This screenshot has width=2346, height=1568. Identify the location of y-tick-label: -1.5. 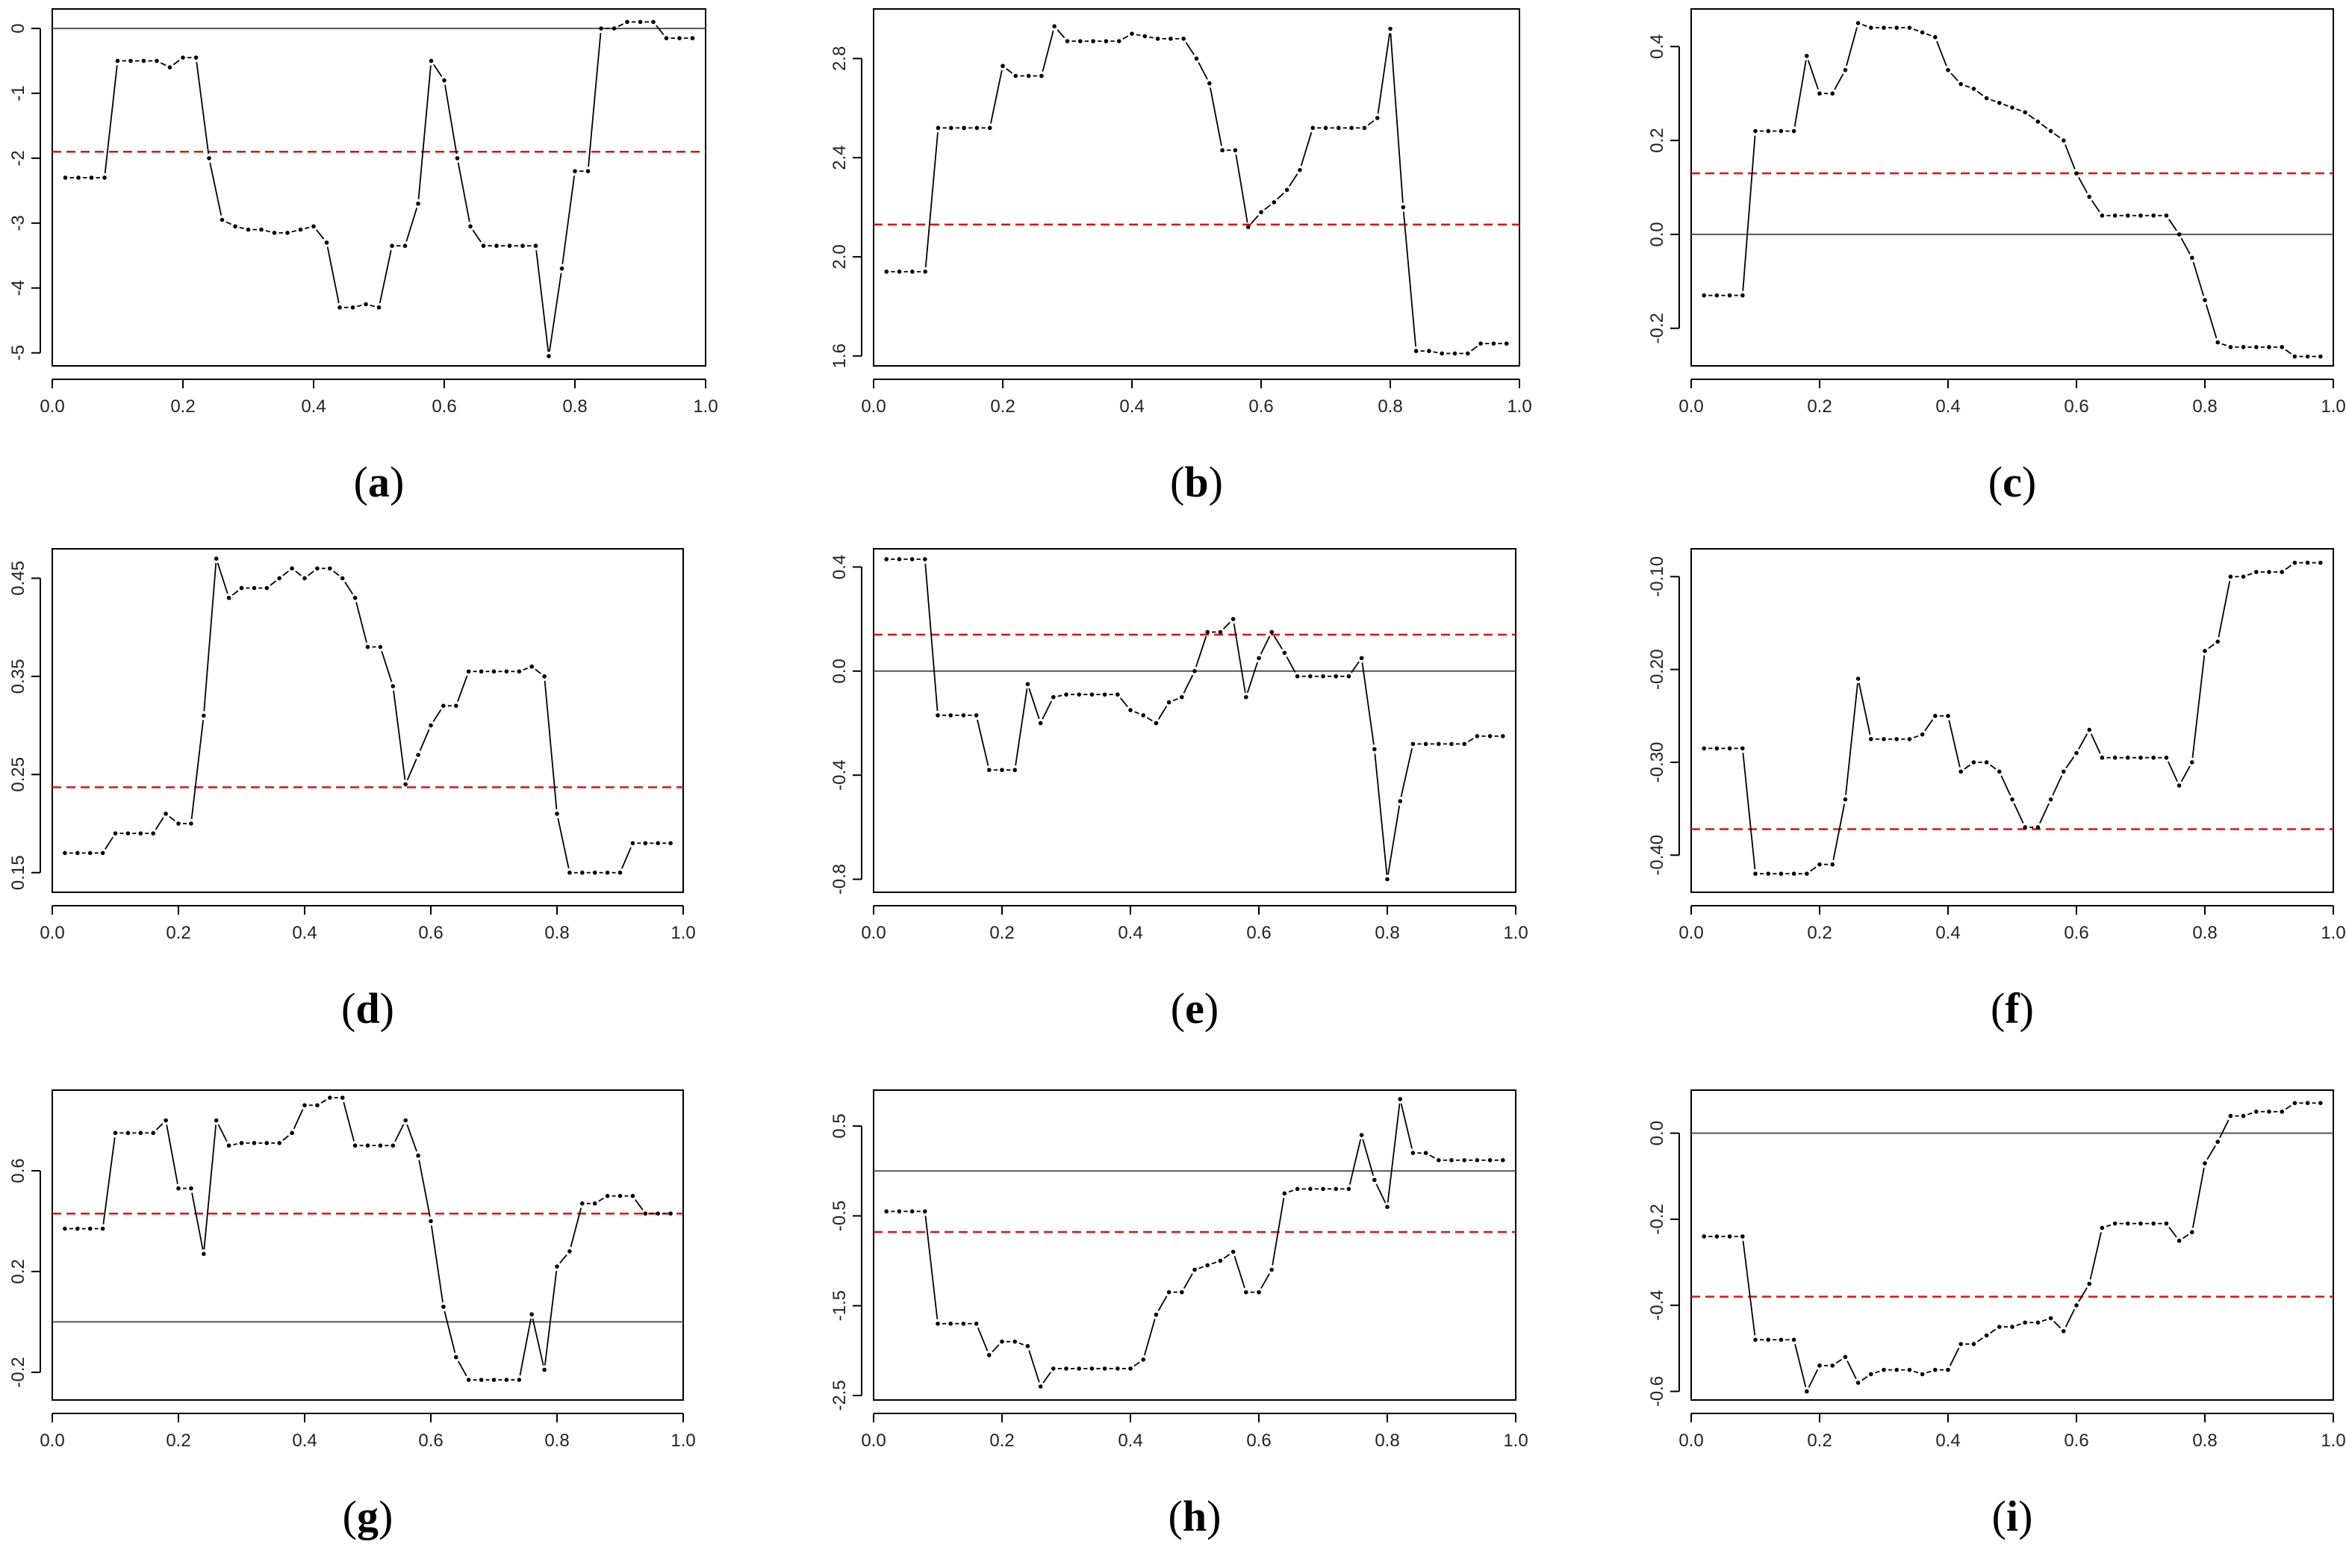
(840, 1305).